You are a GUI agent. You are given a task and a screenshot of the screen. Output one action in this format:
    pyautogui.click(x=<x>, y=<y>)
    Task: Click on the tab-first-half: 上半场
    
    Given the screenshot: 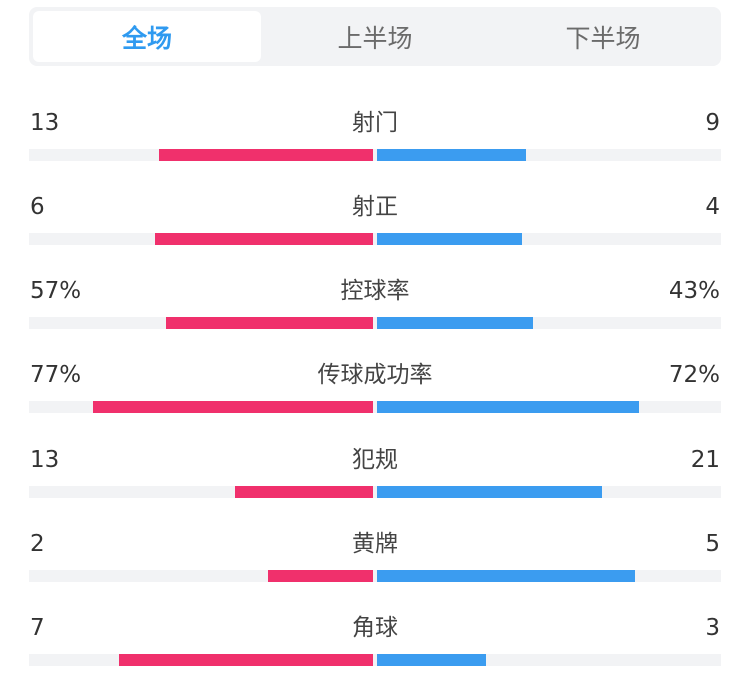 What is the action you would take?
    pyautogui.click(x=375, y=38)
    